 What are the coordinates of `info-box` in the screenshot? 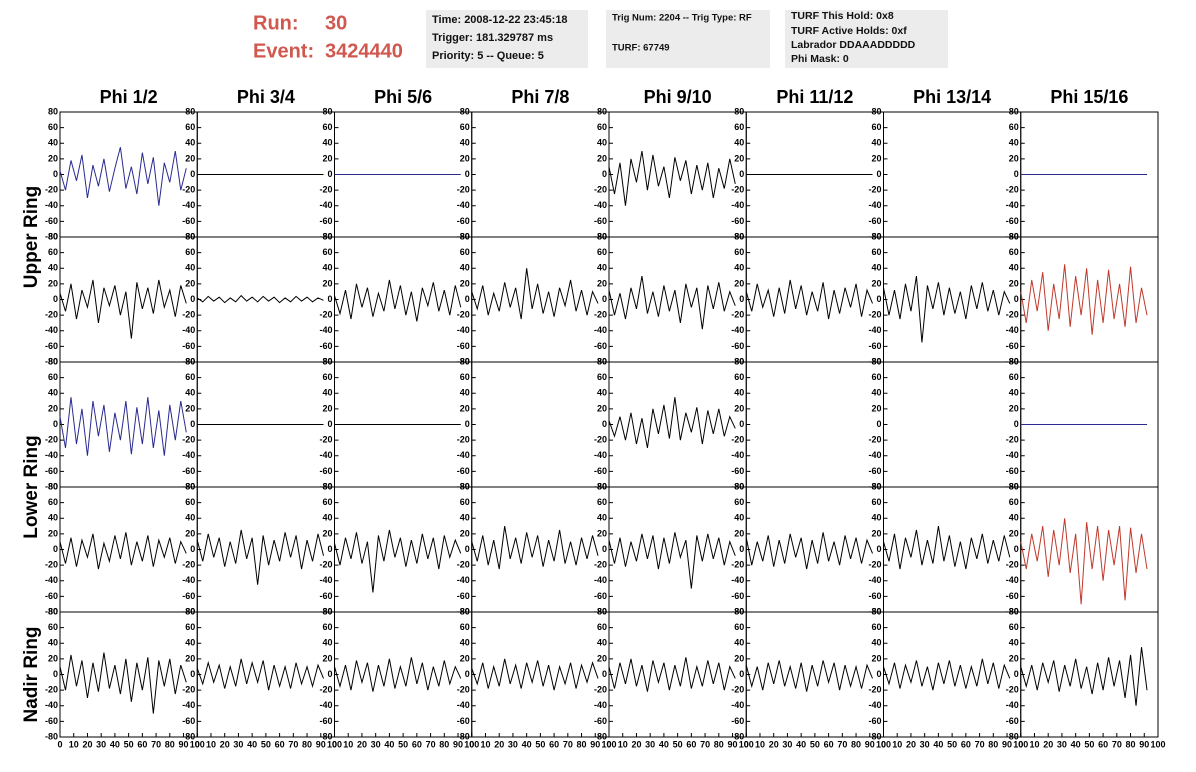 It's located at (866, 39).